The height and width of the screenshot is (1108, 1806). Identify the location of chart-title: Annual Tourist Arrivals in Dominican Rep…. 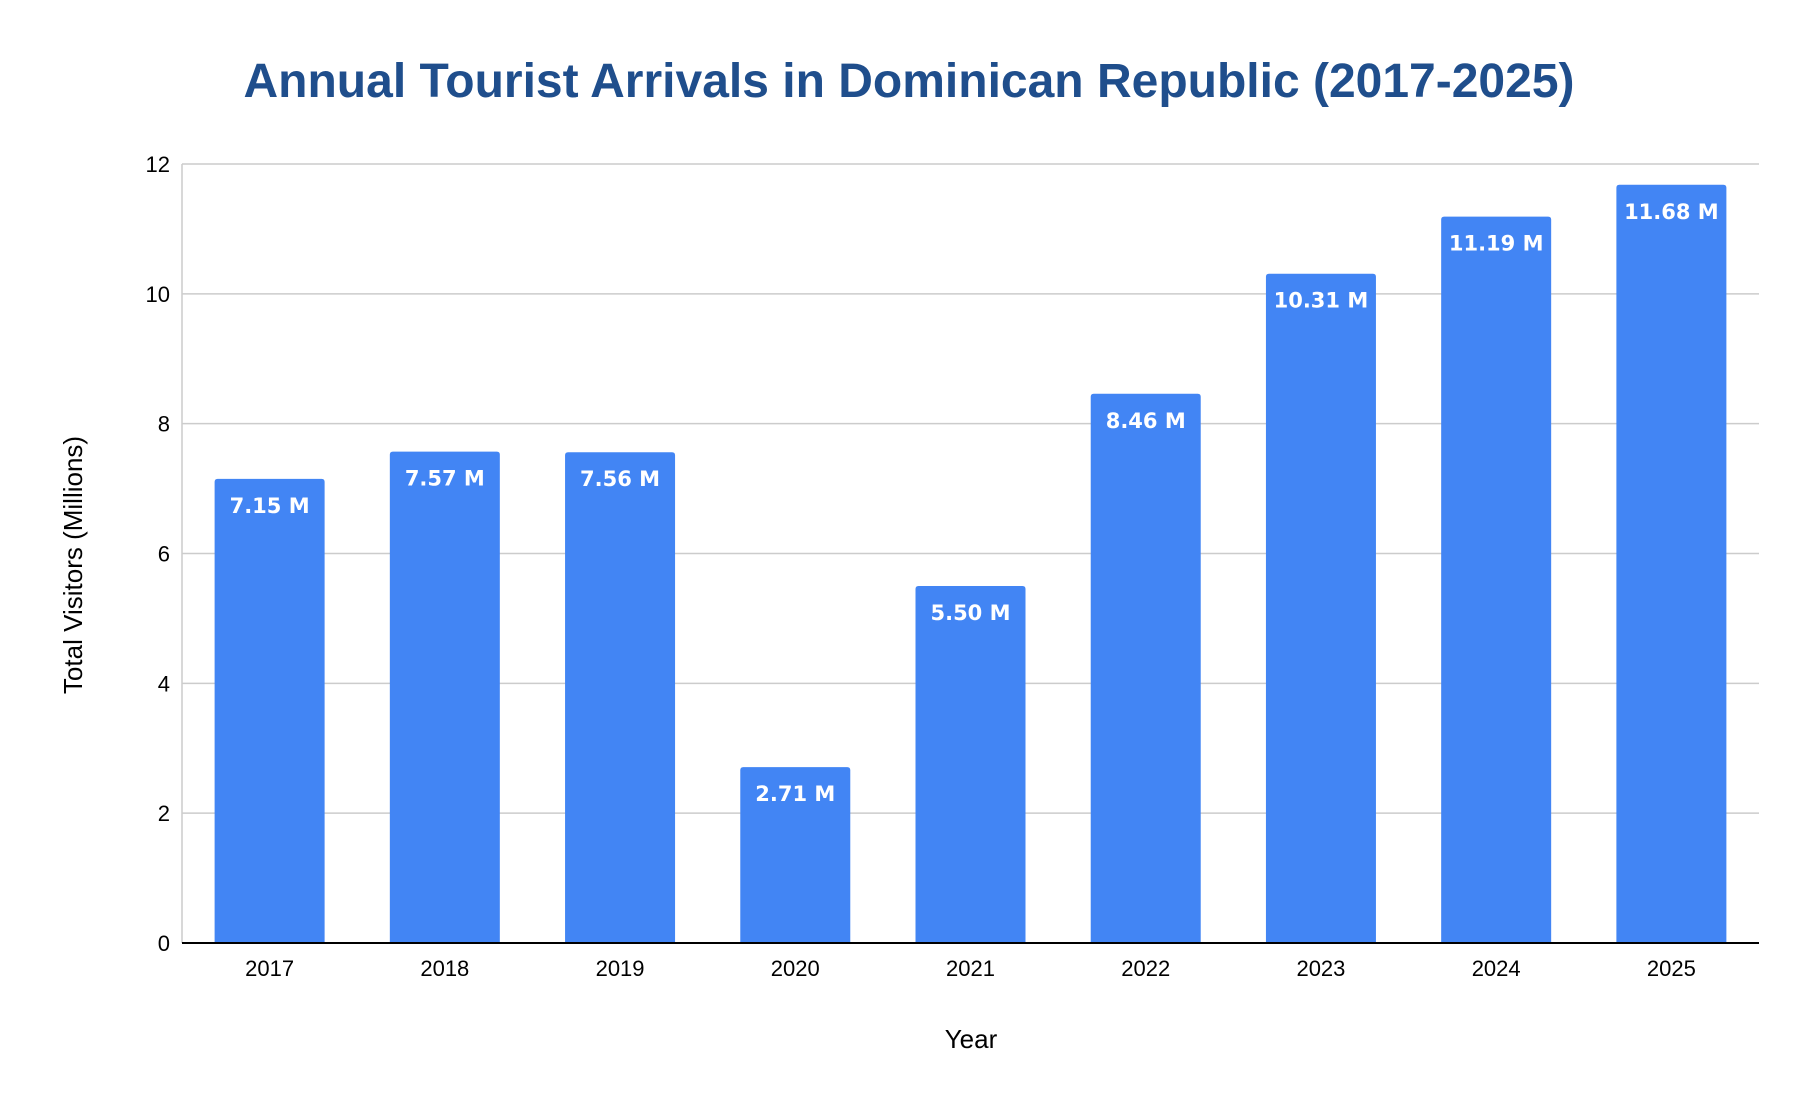
(909, 81).